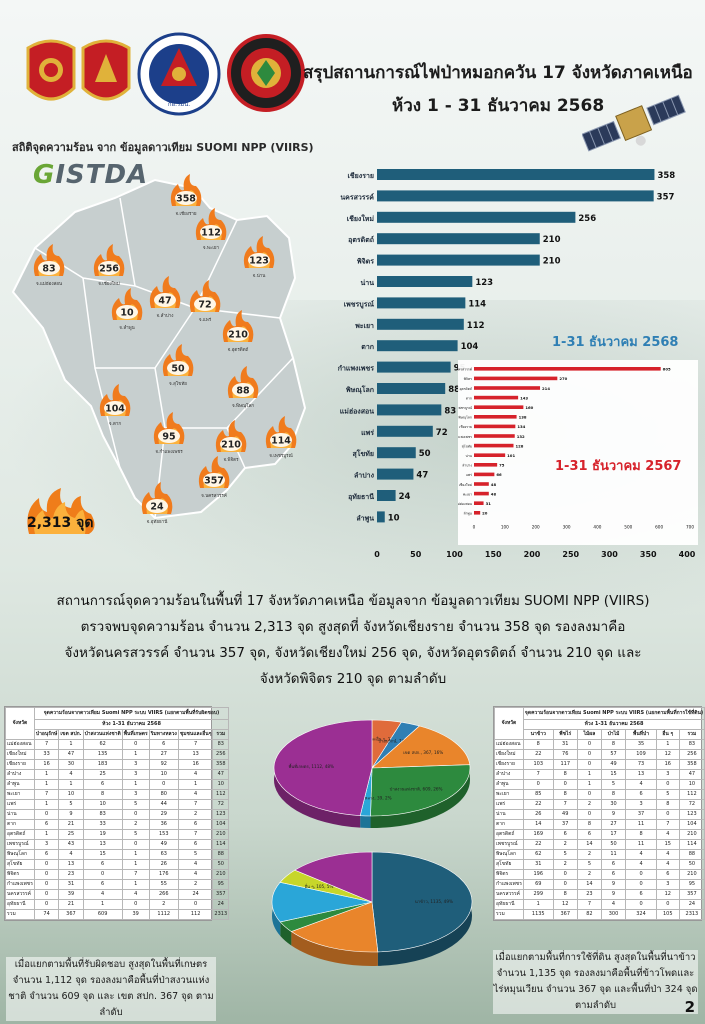 The width and height of the screenshot is (705, 1024). I want to click on value-cell: 31, so click(71, 884).